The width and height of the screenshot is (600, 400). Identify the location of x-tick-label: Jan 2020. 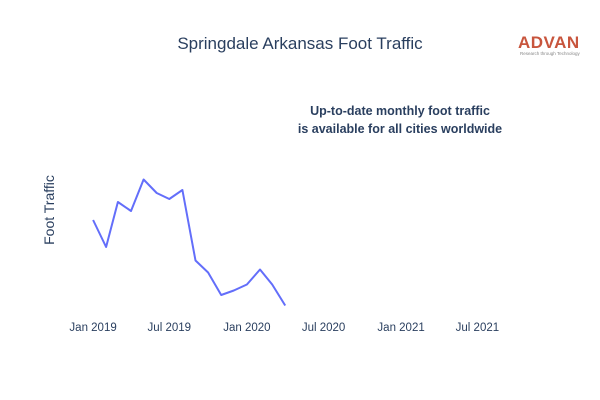
(246, 328).